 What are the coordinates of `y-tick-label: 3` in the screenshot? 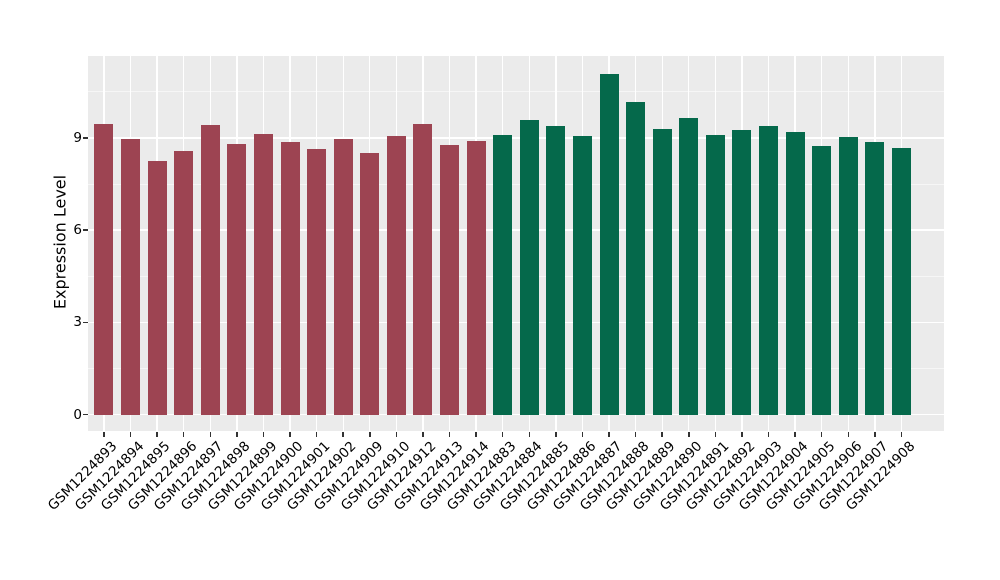 It's located at (77, 322).